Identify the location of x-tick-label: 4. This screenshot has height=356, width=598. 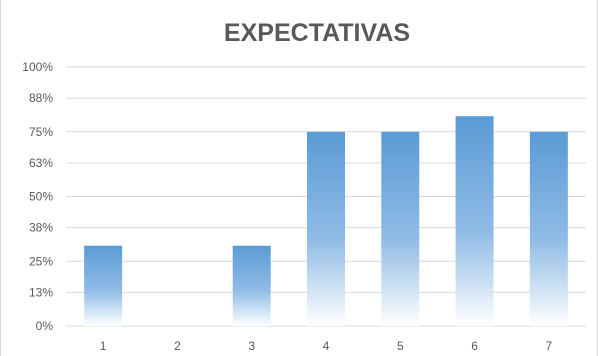
(326, 346).